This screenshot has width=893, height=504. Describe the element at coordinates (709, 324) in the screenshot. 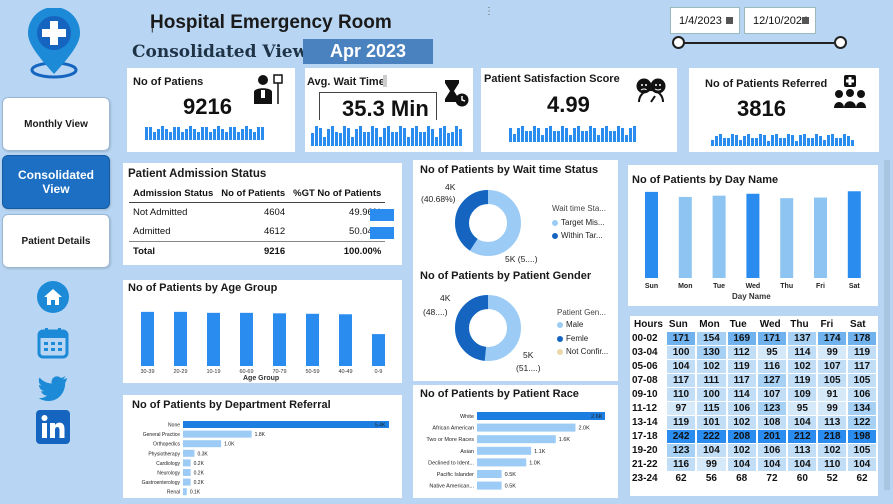

I see `heatmap-column-header: Mon` at that location.